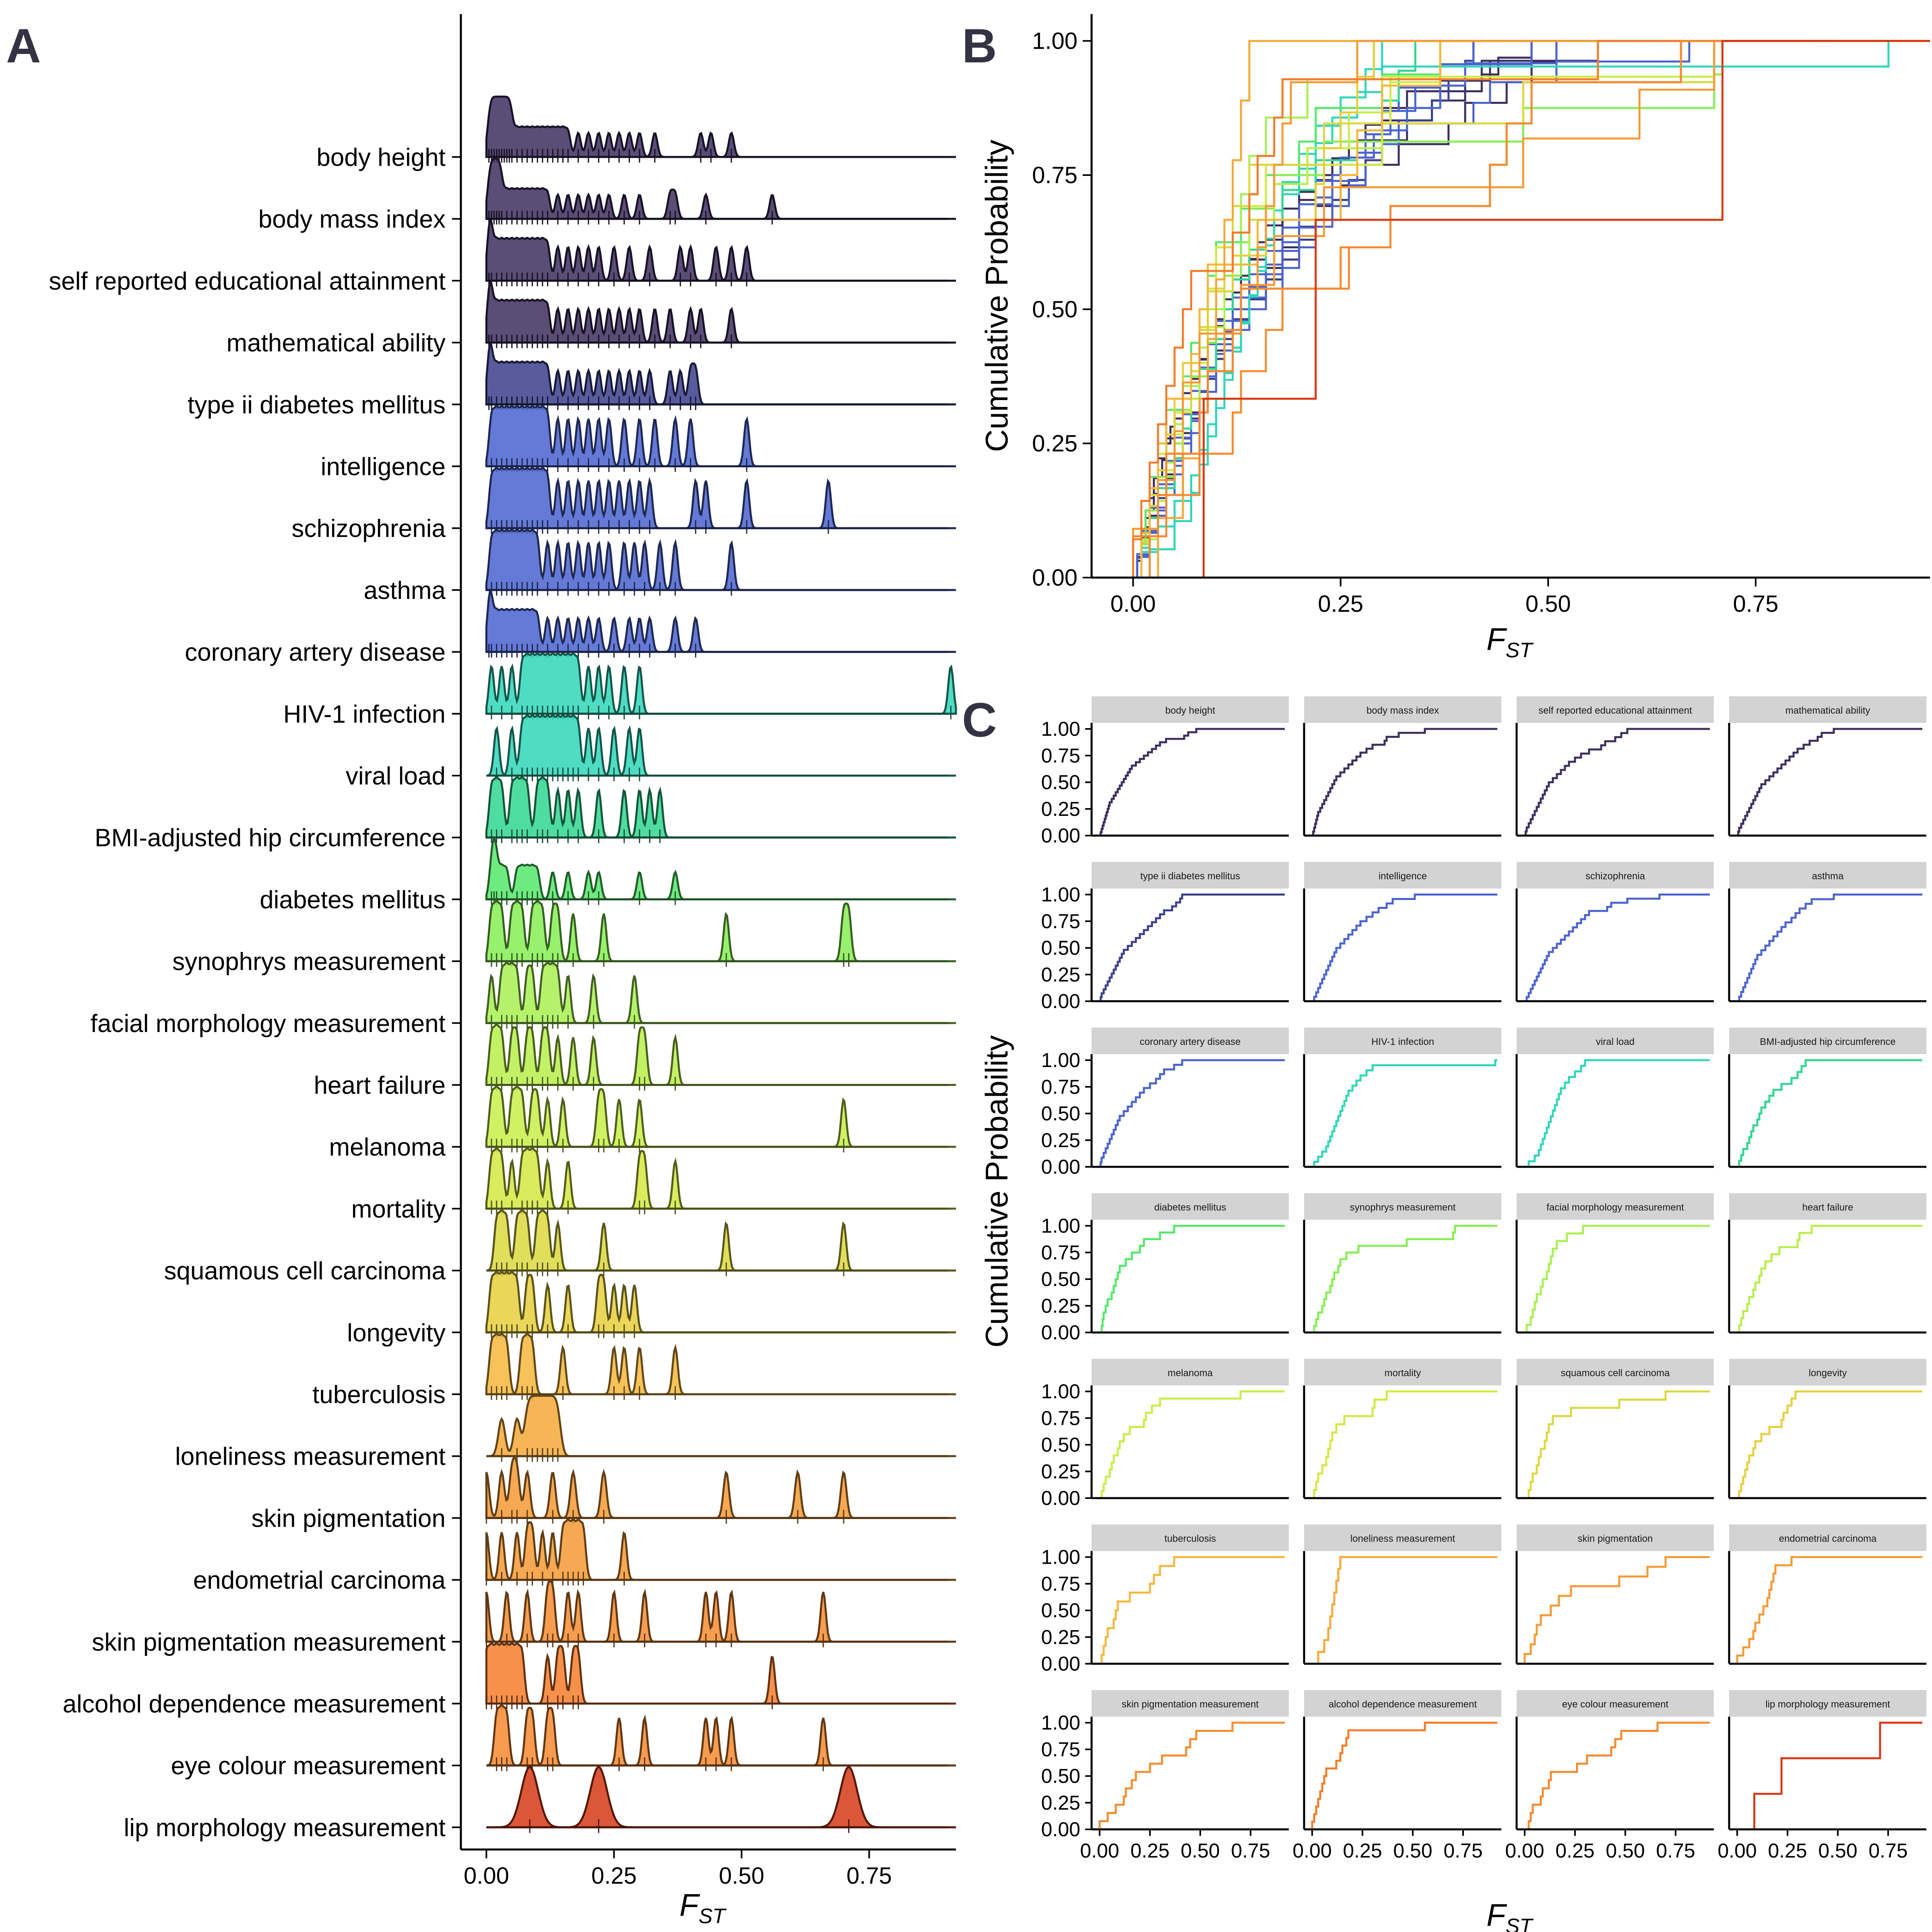 The image size is (1932, 1932). I want to click on panel-a-x-axis: 0.00 0.25 0.50 0.75, so click(678, 1869).